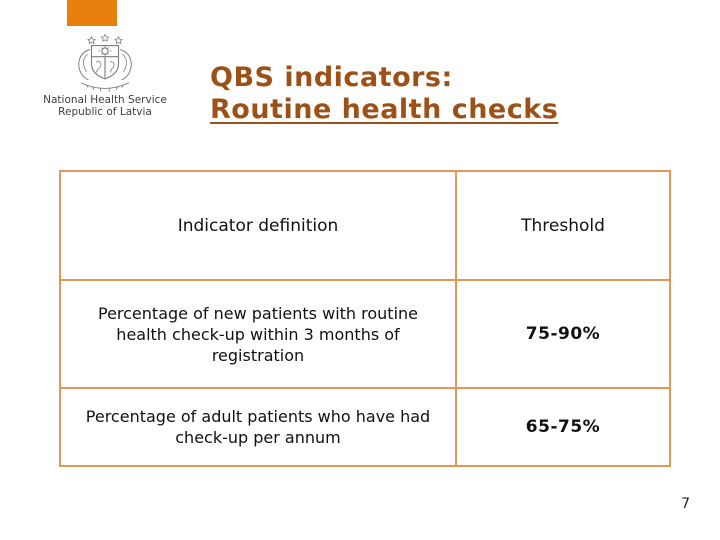 Image resolution: width=720 pixels, height=540 pixels. What do you see at coordinates (105, 63) in the screenshot?
I see `latvia-coat-of-arms-icon` at bounding box center [105, 63].